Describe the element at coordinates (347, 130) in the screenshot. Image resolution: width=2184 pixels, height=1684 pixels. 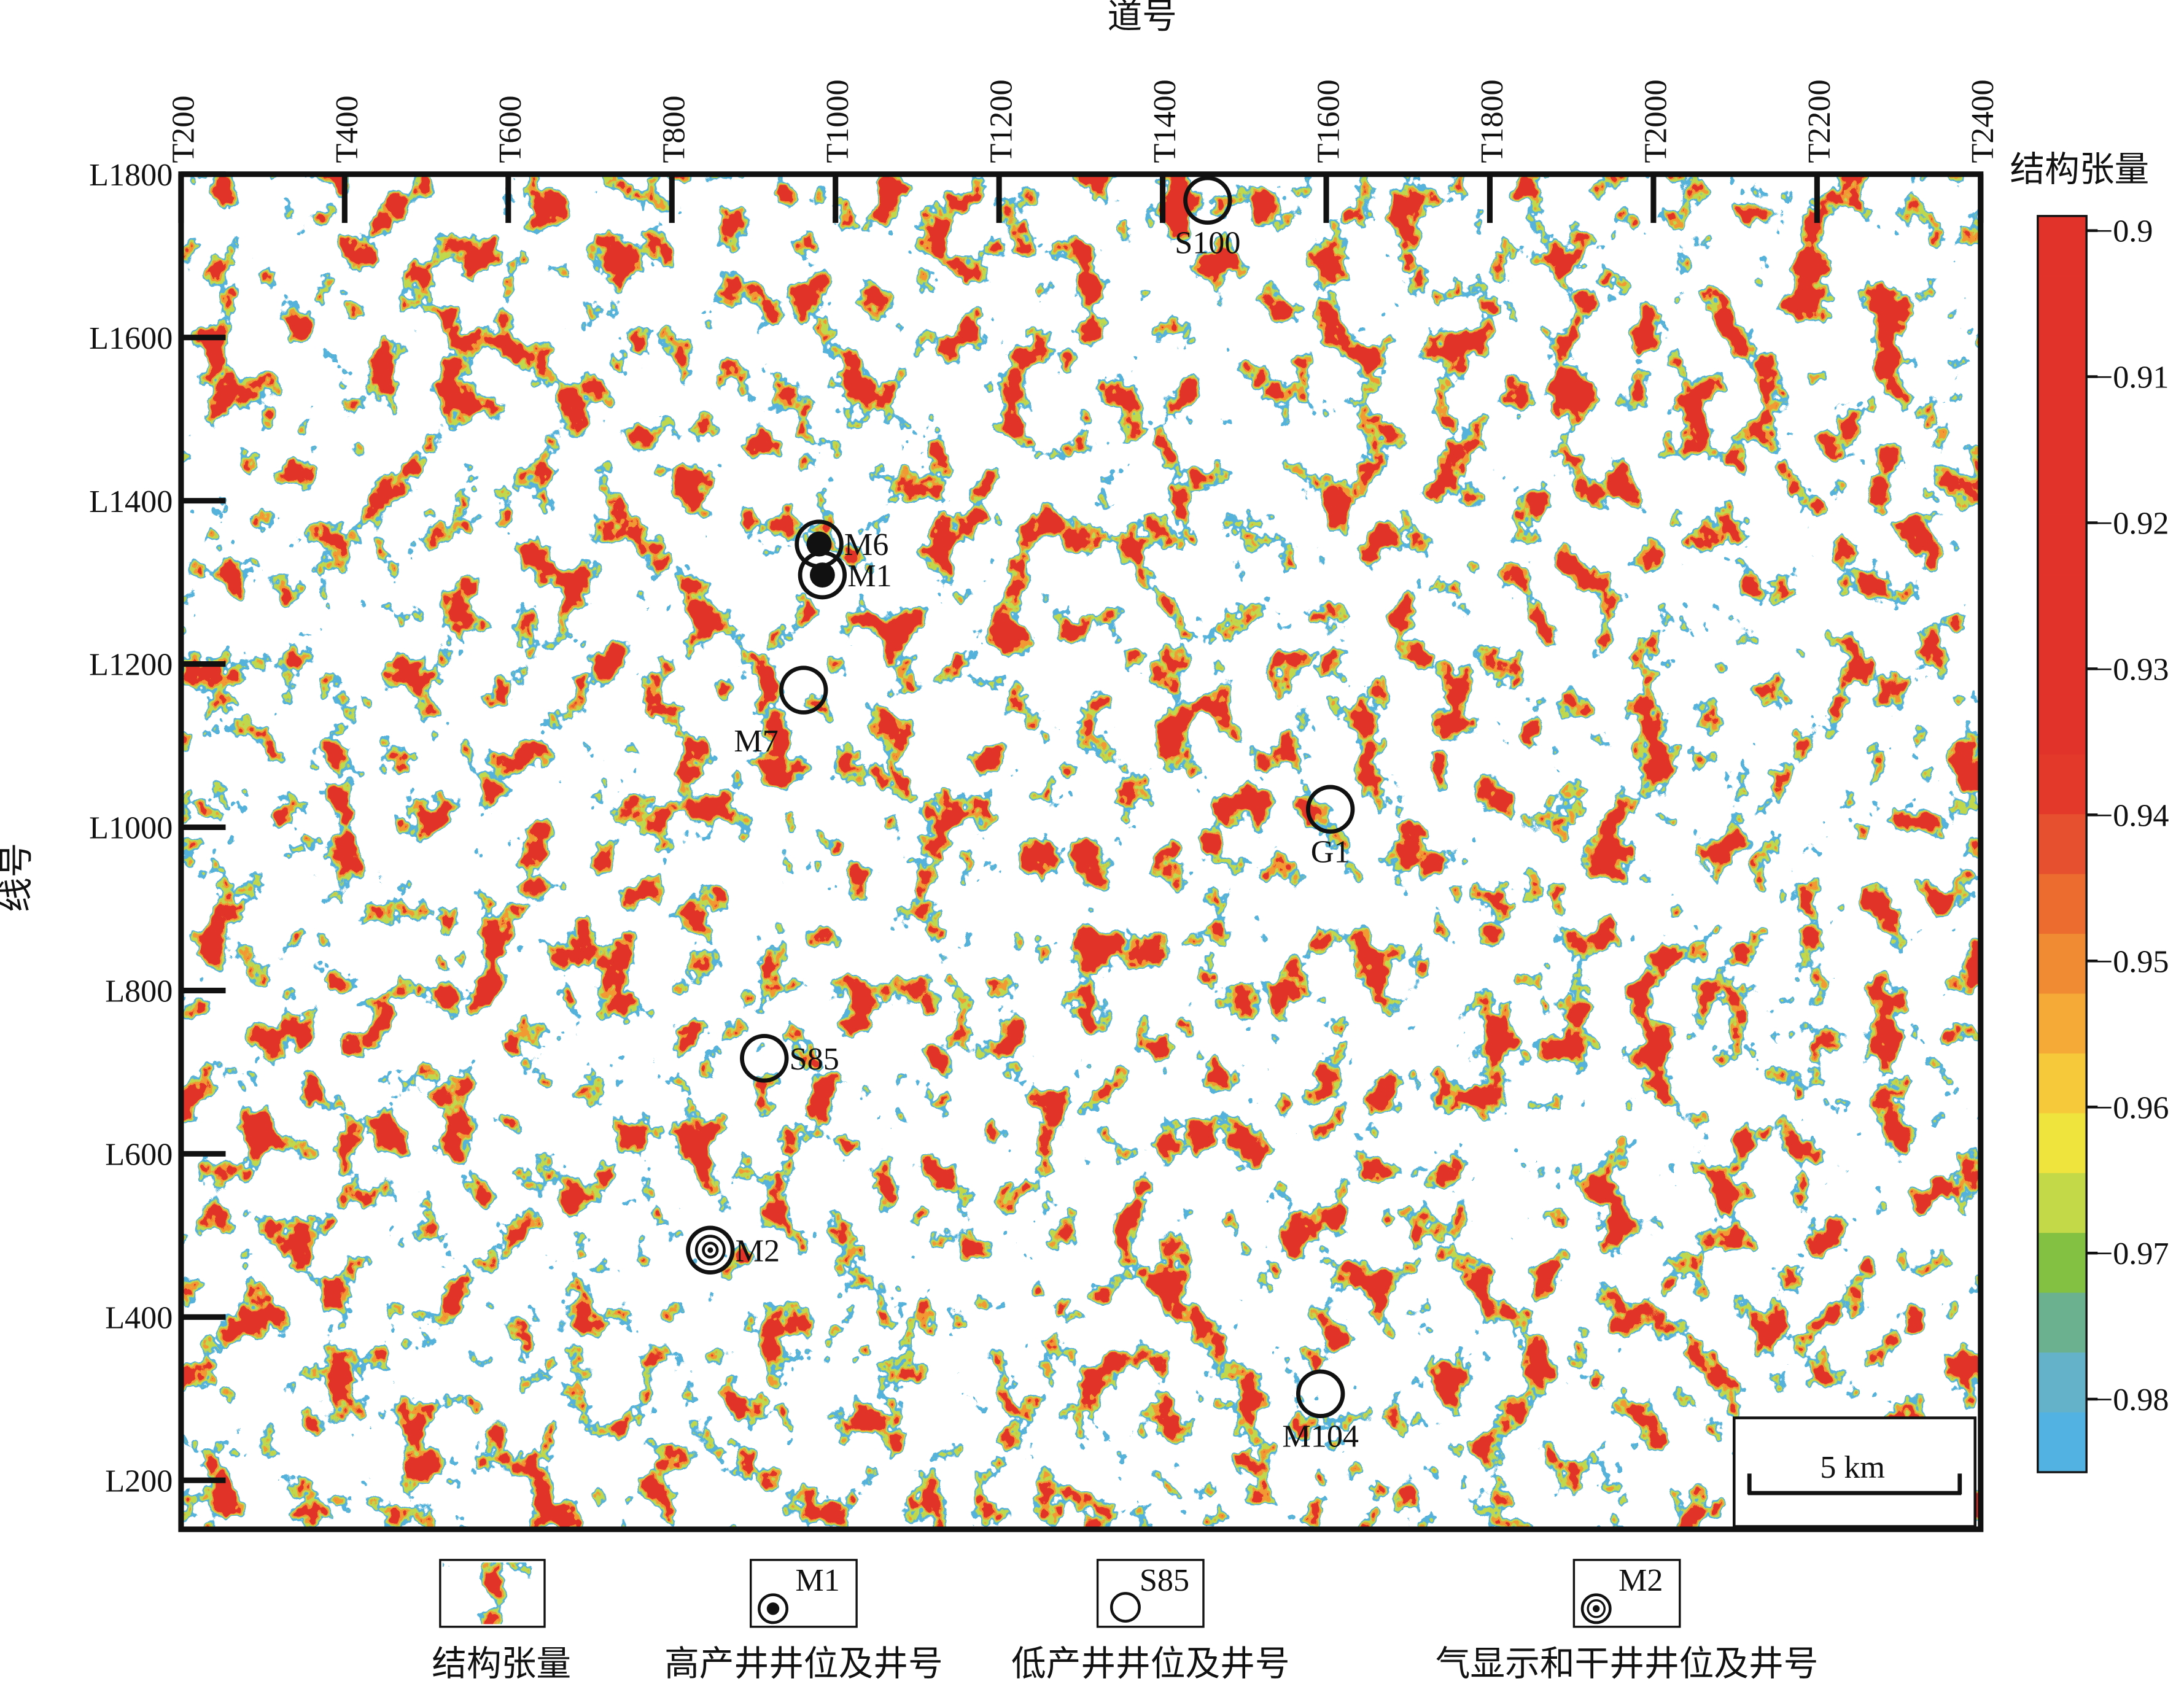
I see `x-tick-label: T400` at that location.